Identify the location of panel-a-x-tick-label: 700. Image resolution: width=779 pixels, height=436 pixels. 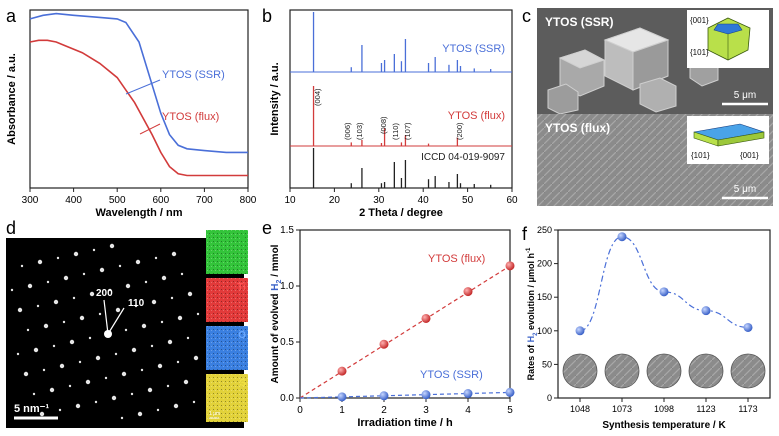
(204, 200).